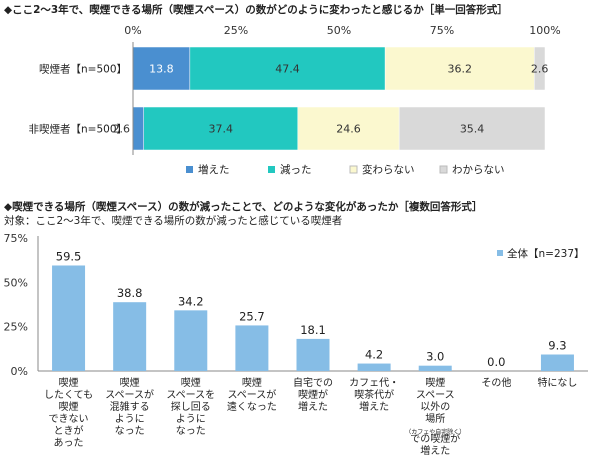  What do you see at coordinates (313, 394) in the screenshot?
I see `chart2-category-label: 喫煙が` at bounding box center [313, 394].